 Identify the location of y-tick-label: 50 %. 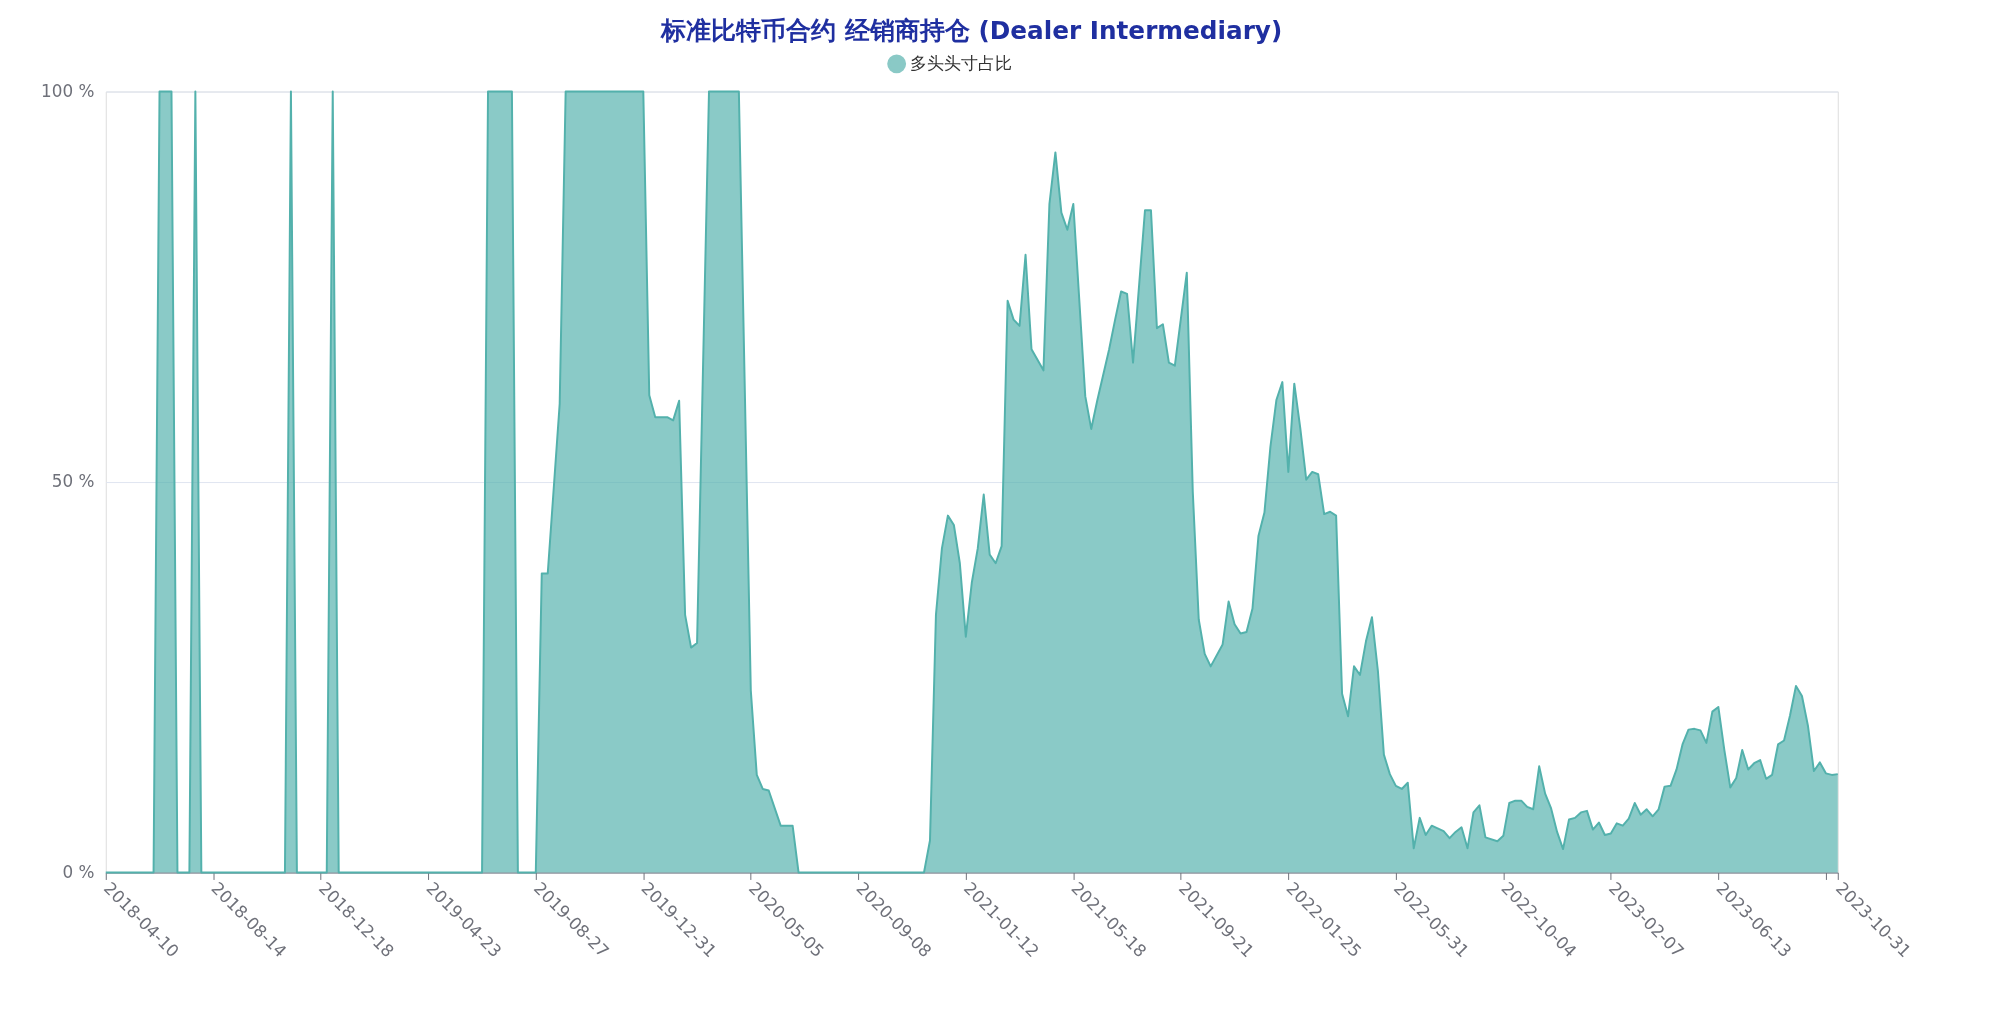
(73, 481).